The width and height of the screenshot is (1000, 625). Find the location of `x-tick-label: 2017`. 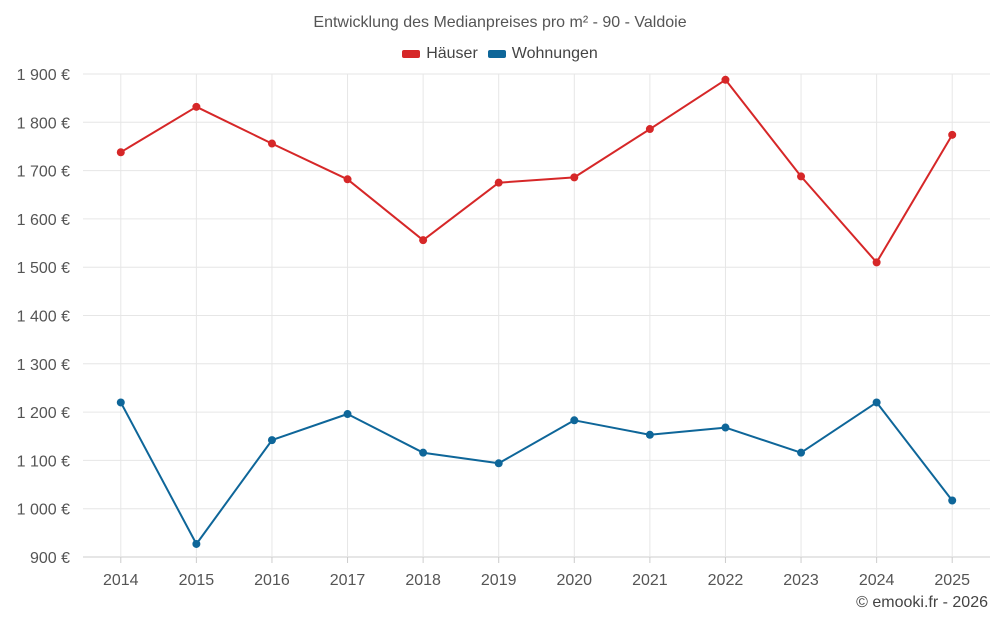

x-tick-label: 2017 is located at coordinates (348, 580).